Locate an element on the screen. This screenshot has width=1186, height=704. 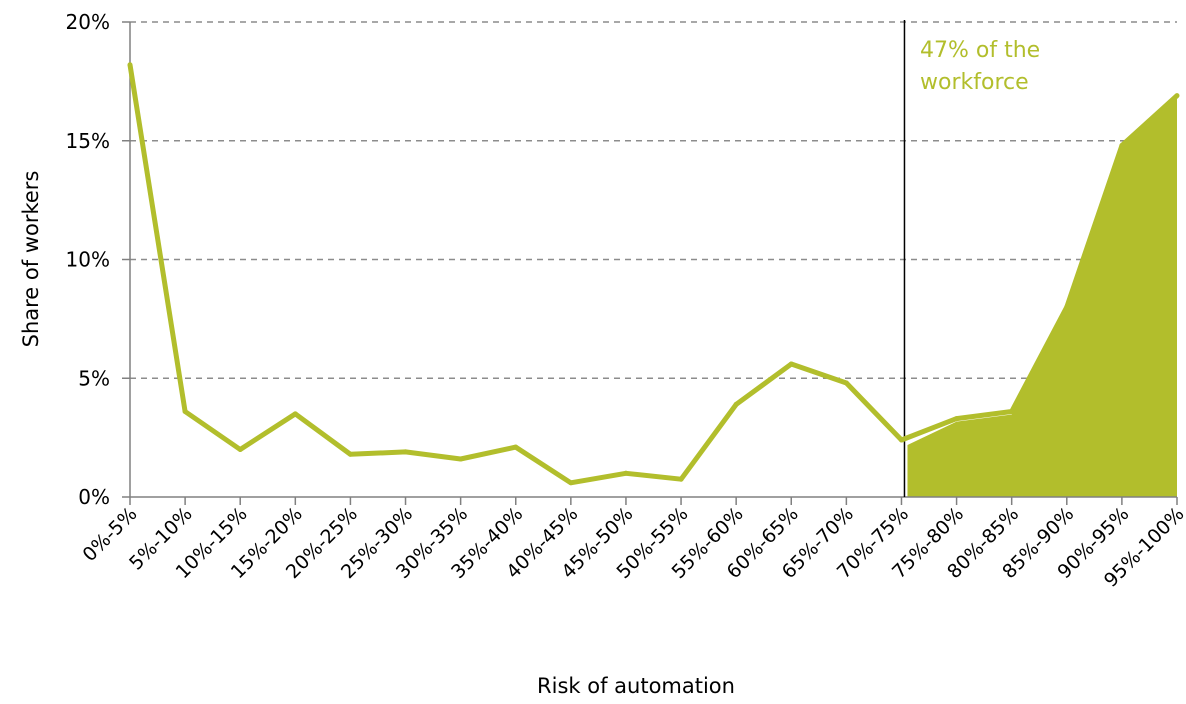
y-axis-title: Share of workers is located at coordinates (31, 259).